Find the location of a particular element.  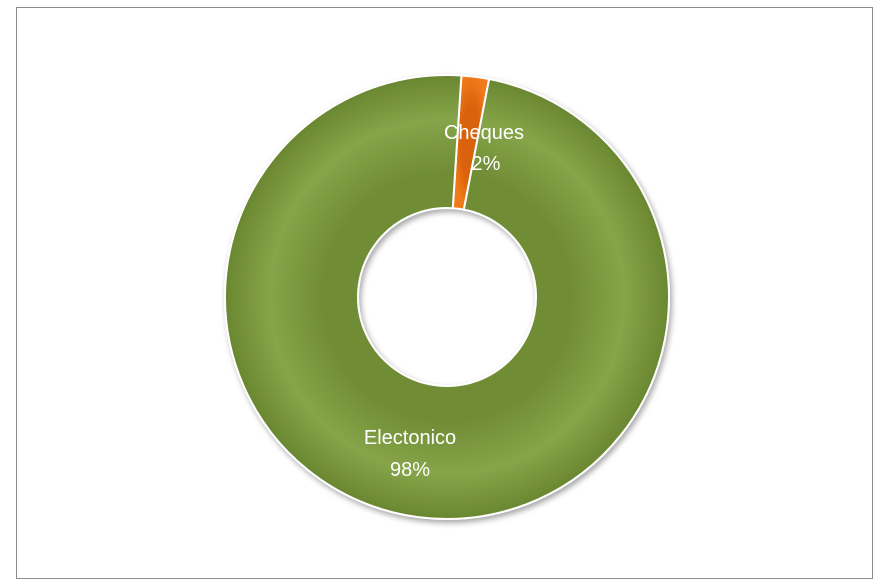

slice-label-electonico-name: Electonico is located at coordinates (410, 438).